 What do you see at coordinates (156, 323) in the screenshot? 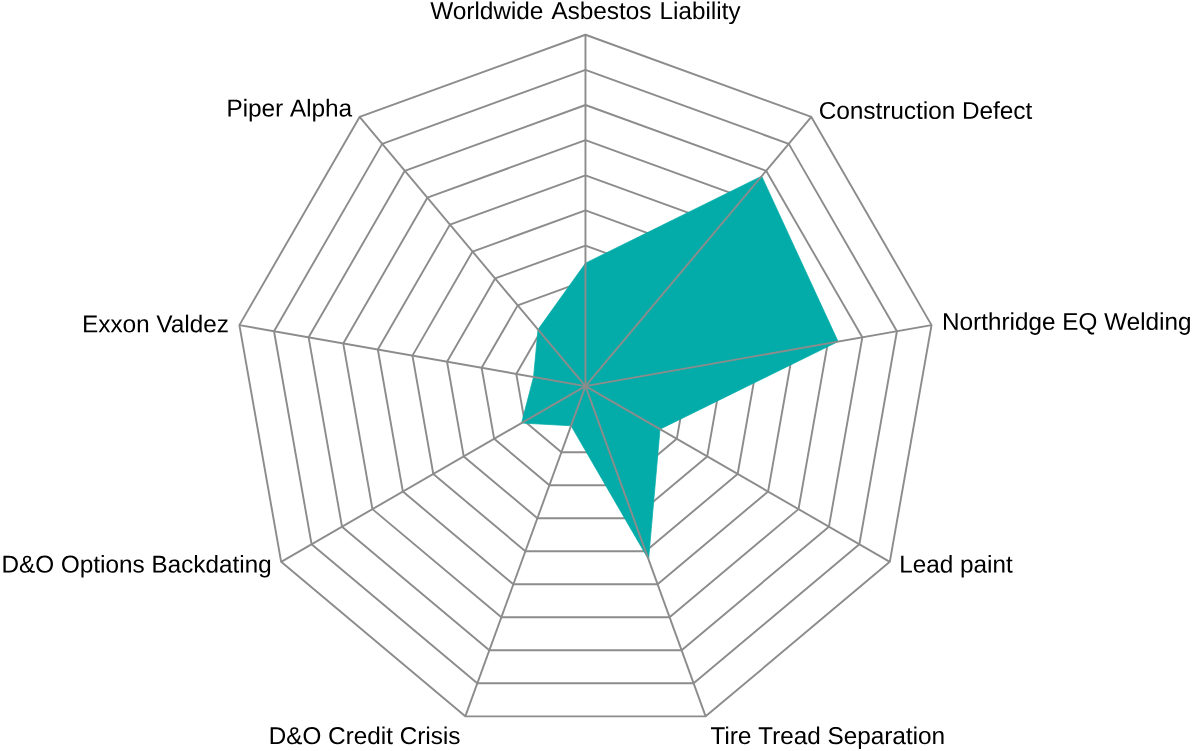
I see `spoke-label: Exxon Valdez` at bounding box center [156, 323].